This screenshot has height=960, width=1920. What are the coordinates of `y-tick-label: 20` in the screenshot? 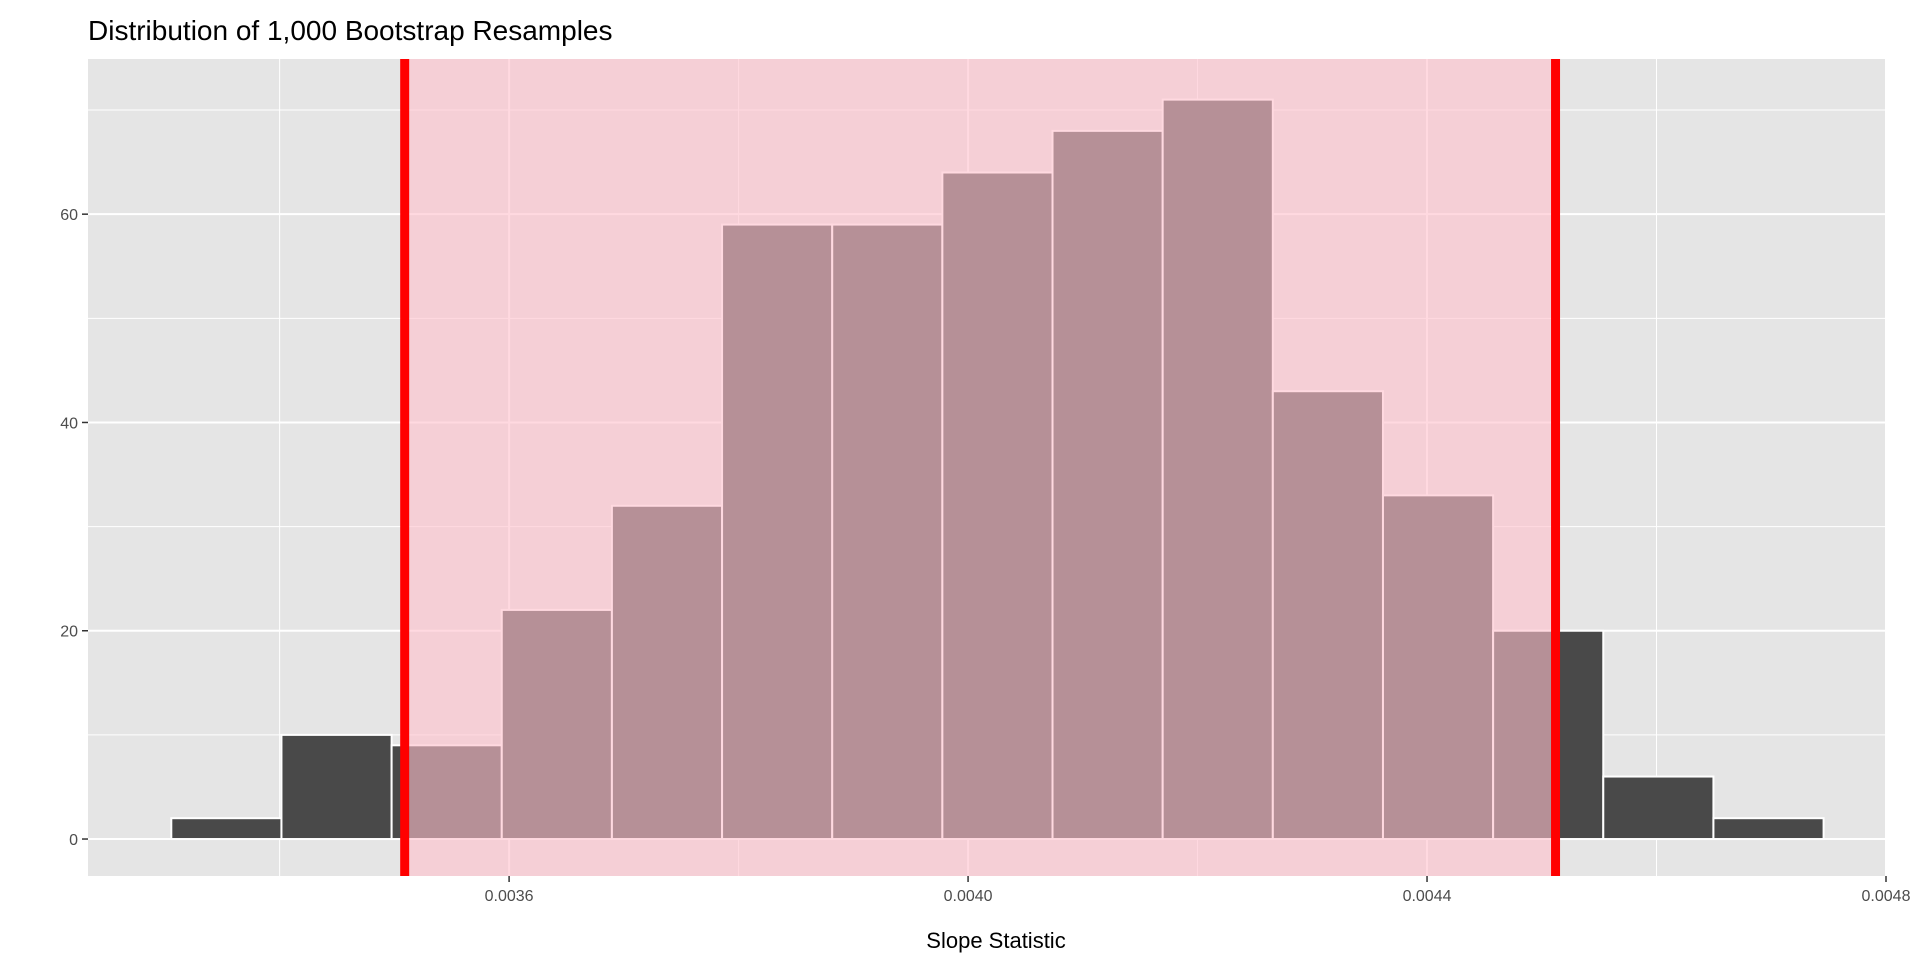 It's located at (69, 632).